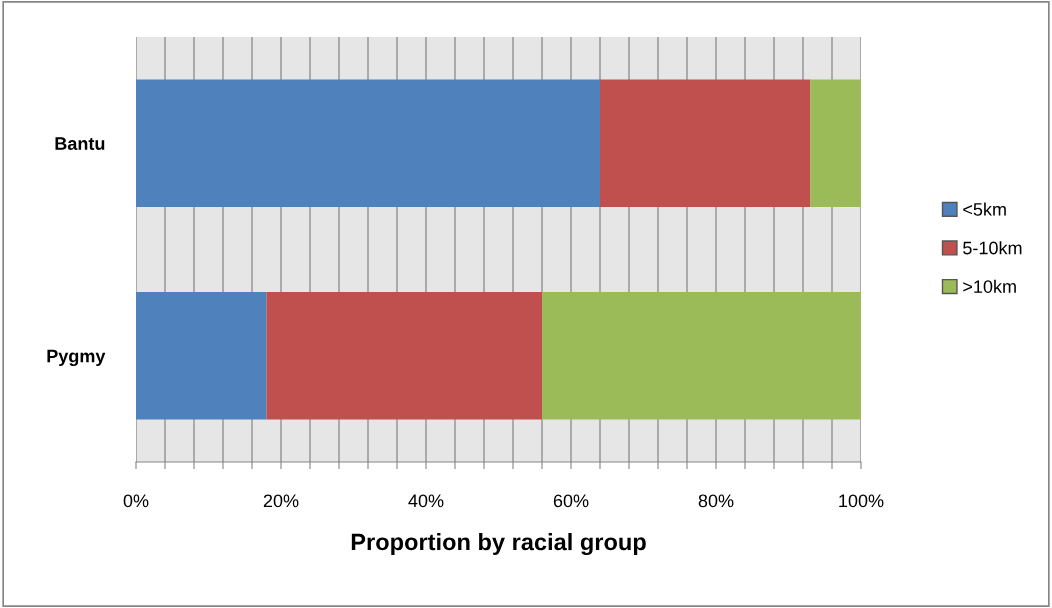 The width and height of the screenshot is (1052, 608). Describe the element at coordinates (992, 248) in the screenshot. I see `legend-label: 5-10km` at that location.